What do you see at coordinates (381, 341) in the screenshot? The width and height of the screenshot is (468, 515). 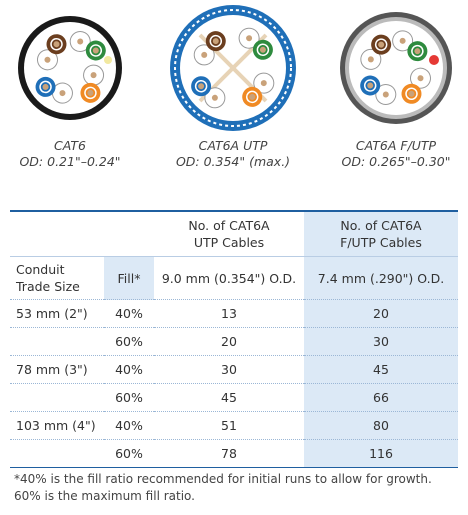 I see `futp-count-cell: 30` at bounding box center [381, 341].